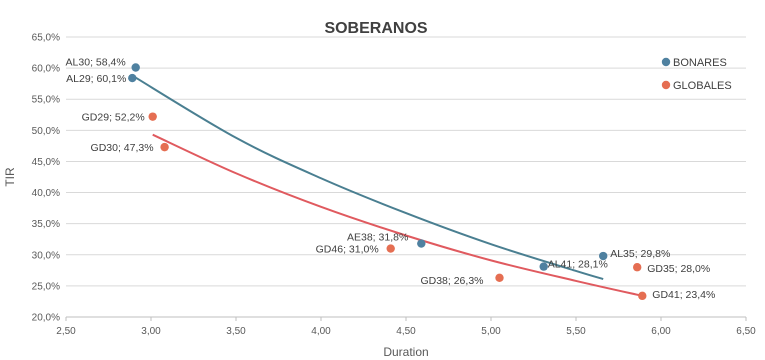 The image size is (765, 360). What do you see at coordinates (151, 331) in the screenshot?
I see `x-tick-label: 3,00` at bounding box center [151, 331].